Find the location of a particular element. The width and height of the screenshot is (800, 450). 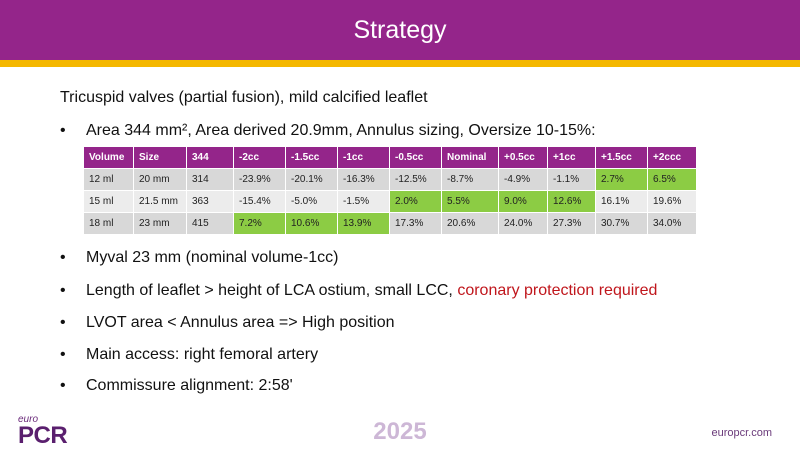

logo-euro-text: euro is located at coordinates (28, 419).